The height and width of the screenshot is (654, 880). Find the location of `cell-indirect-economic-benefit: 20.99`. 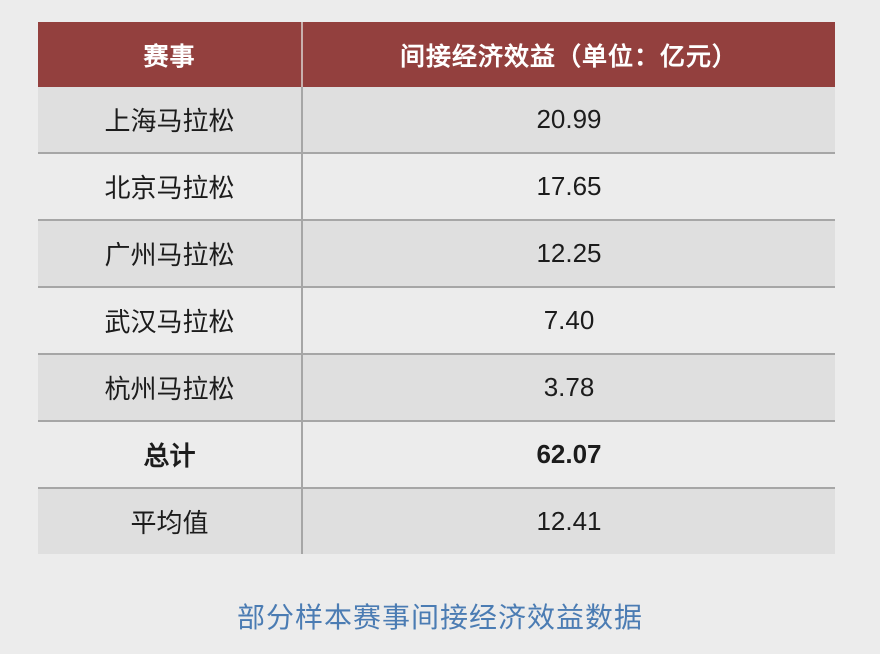

cell-indirect-economic-benefit: 20.99 is located at coordinates (568, 120).